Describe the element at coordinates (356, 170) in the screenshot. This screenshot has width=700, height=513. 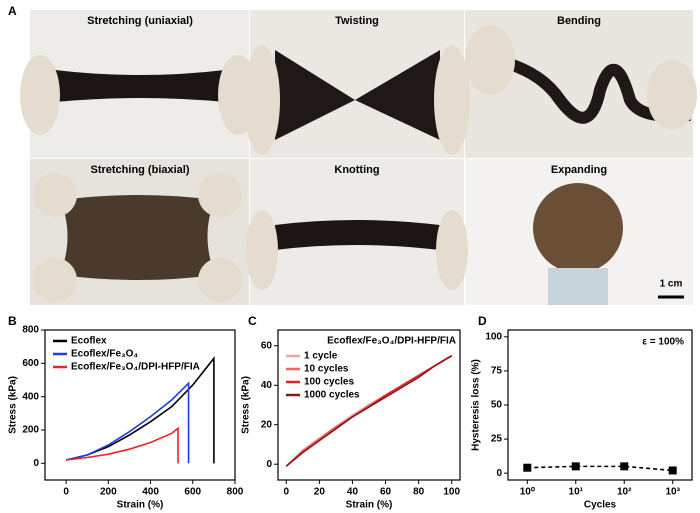
I see `photo-label: Knotting` at that location.